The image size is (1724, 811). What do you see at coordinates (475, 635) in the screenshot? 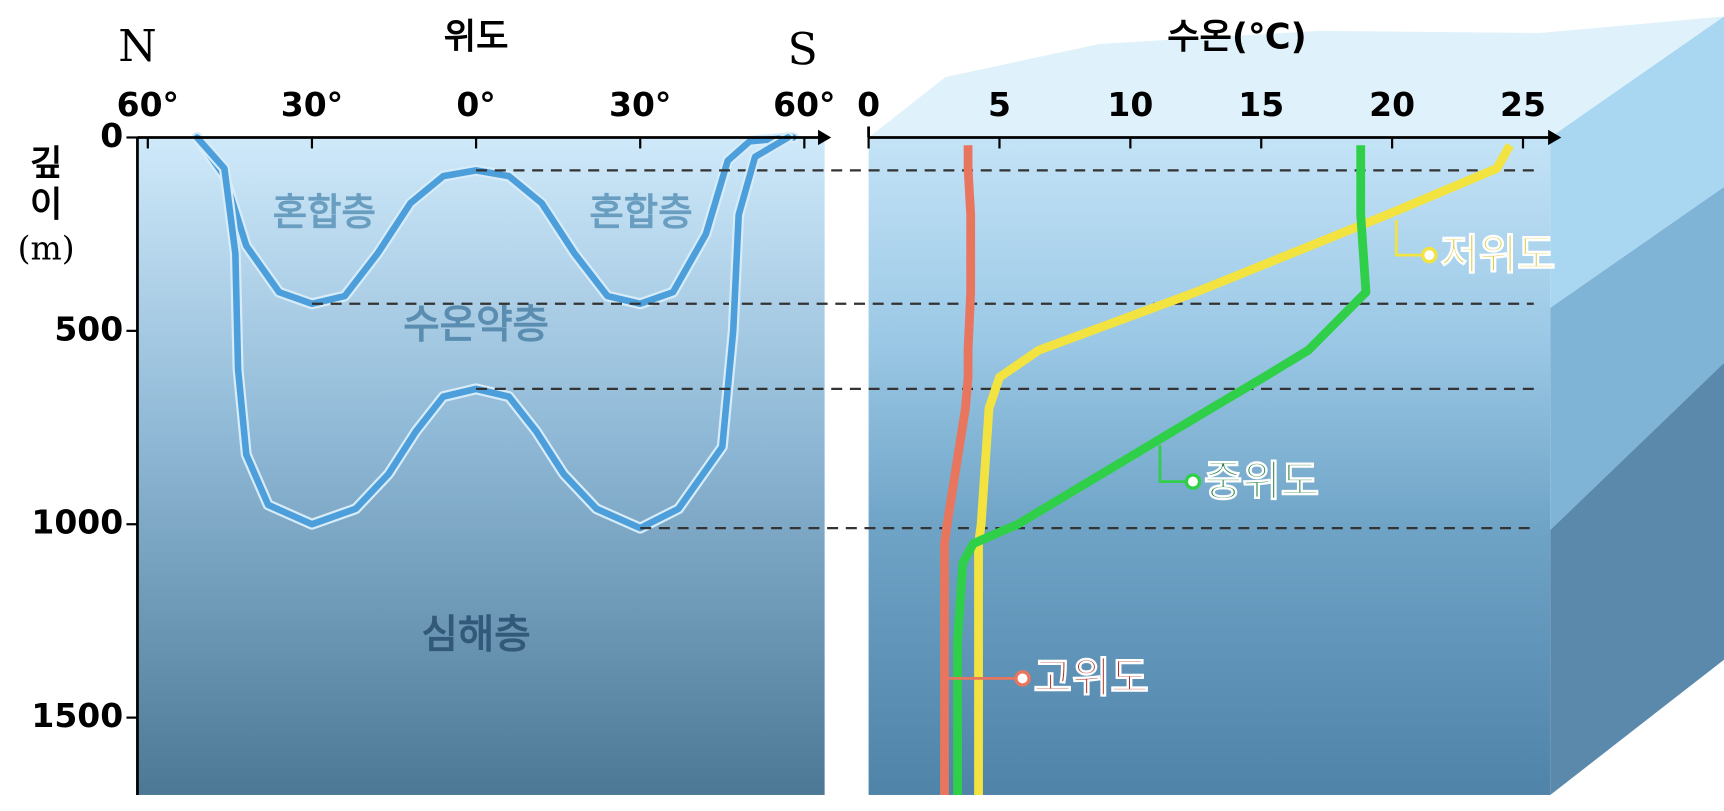
I see `layer-label: 심해층` at bounding box center [475, 635].